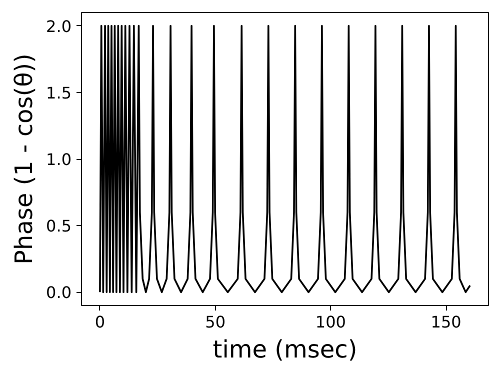 The height and width of the screenshot is (374, 498). I want to click on y-tick-label: 2.0, so click(59, 26).